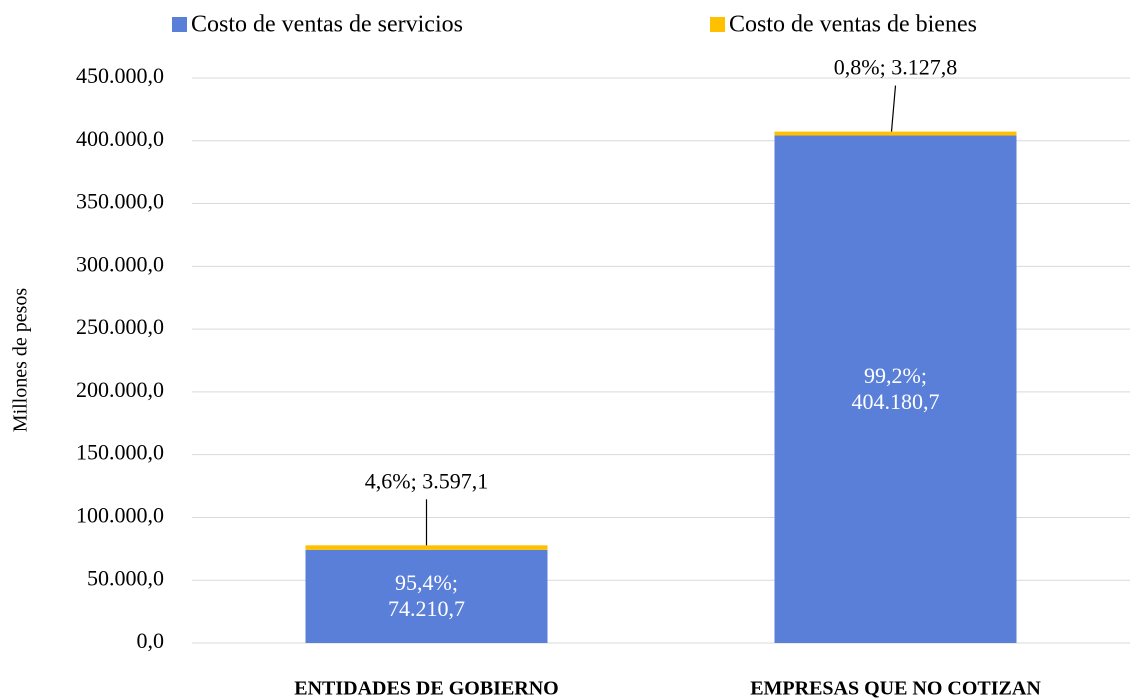 The width and height of the screenshot is (1141, 700). Describe the element at coordinates (120, 326) in the screenshot. I see `y-tick-label: 250.000,0` at that location.